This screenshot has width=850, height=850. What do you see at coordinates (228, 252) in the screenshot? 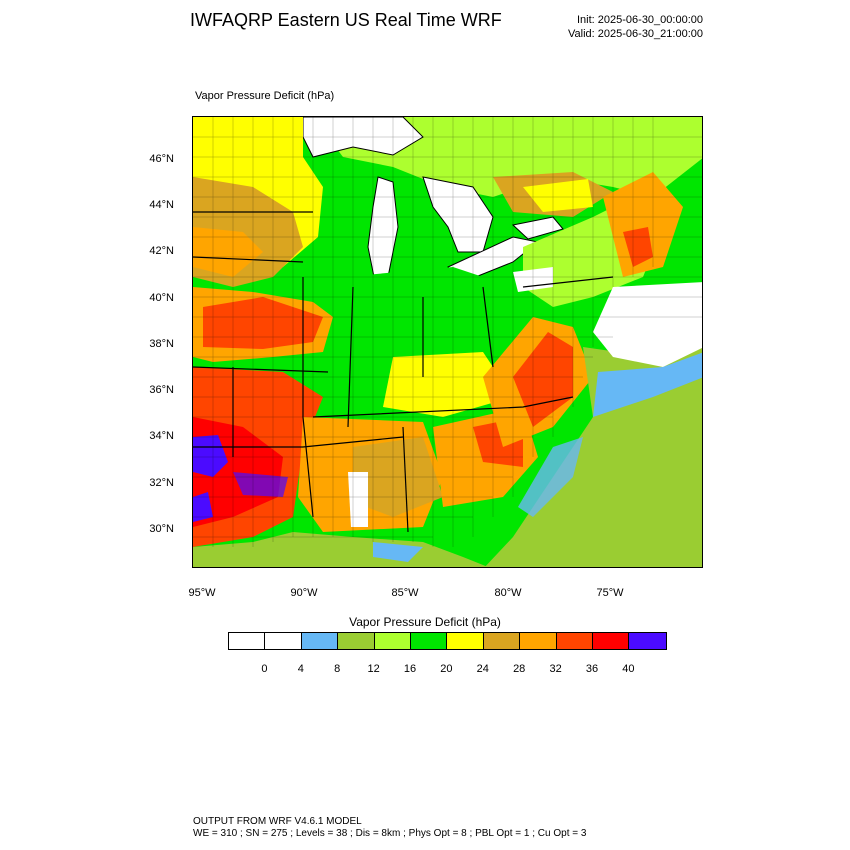
I see `nebraska-orange` at bounding box center [228, 252].